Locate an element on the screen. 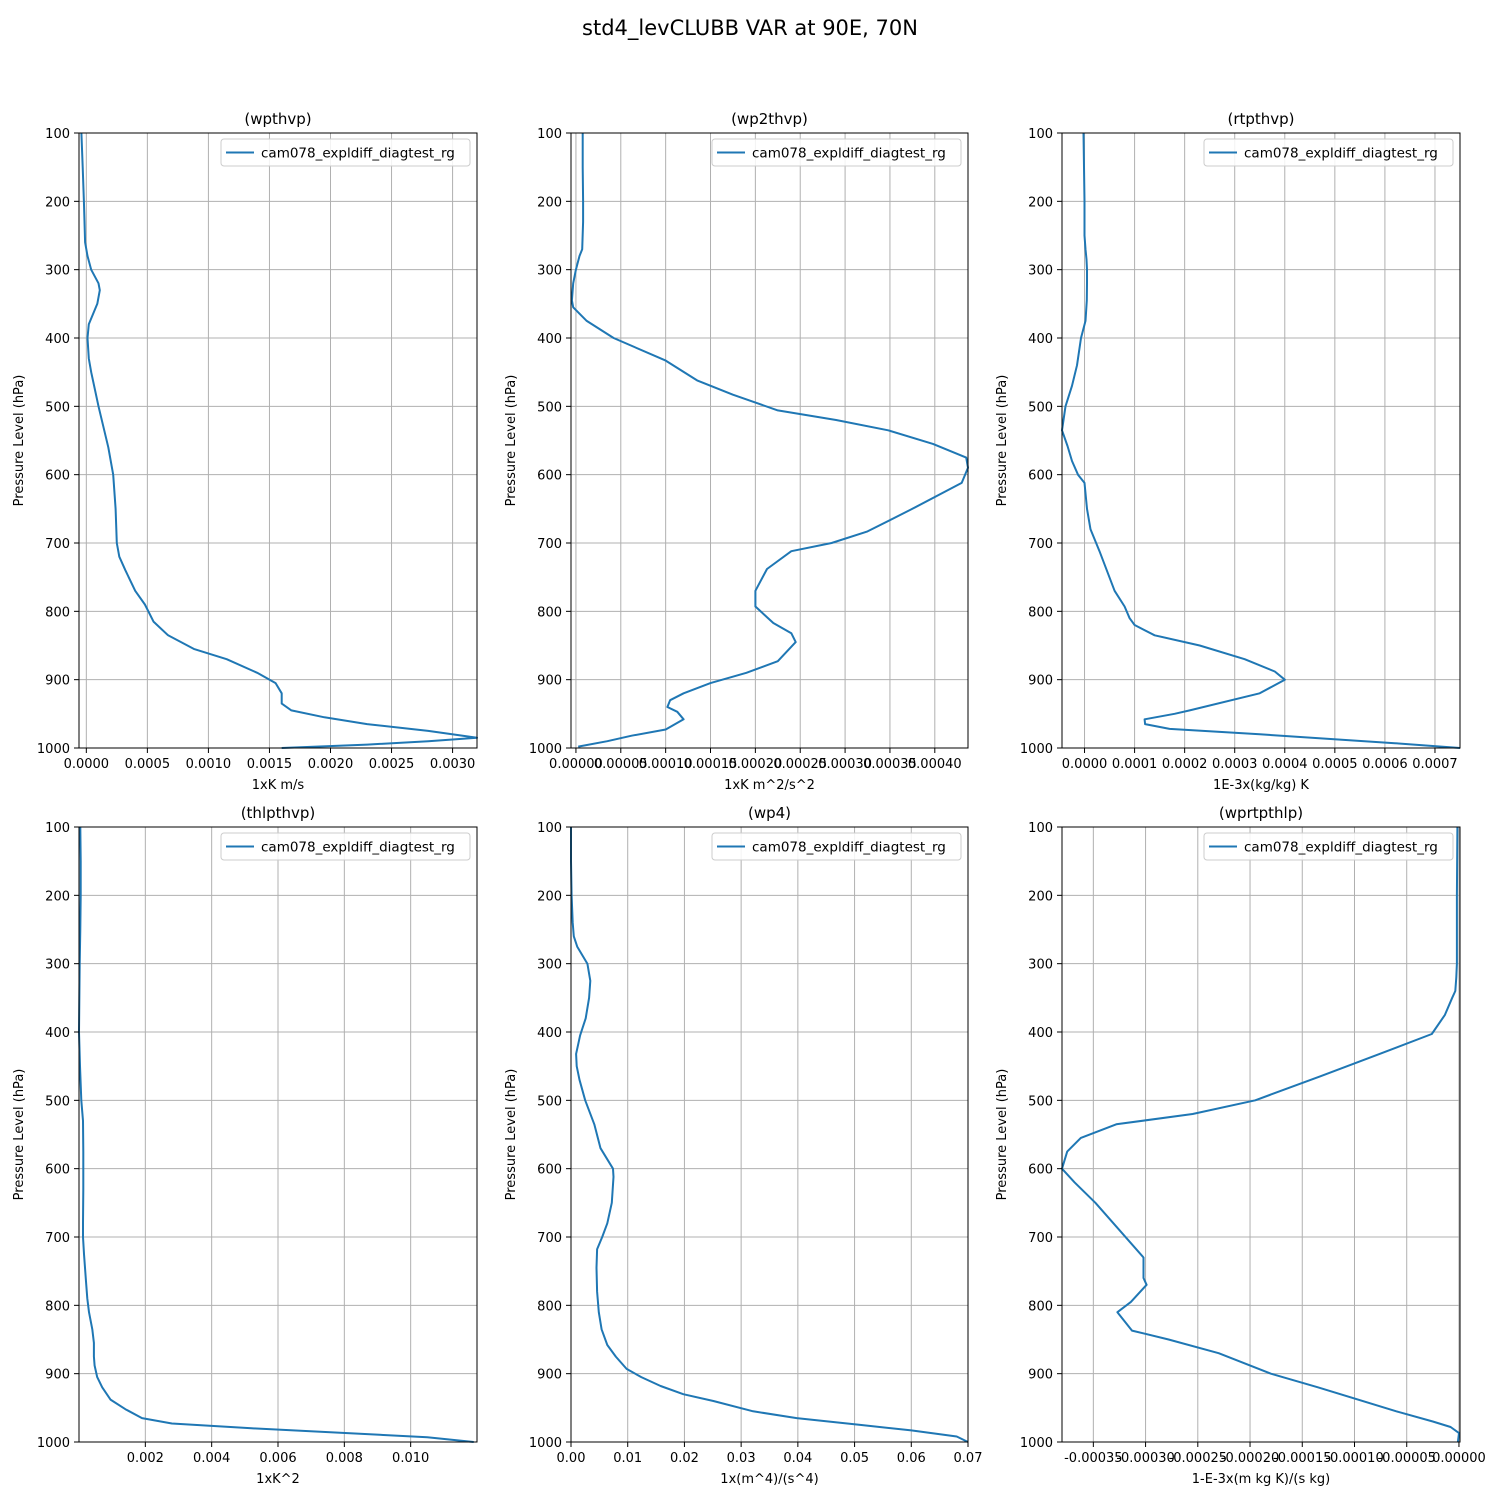 This screenshot has width=1500, height=1500. x-tick-label: 0.004 is located at coordinates (211, 1458).